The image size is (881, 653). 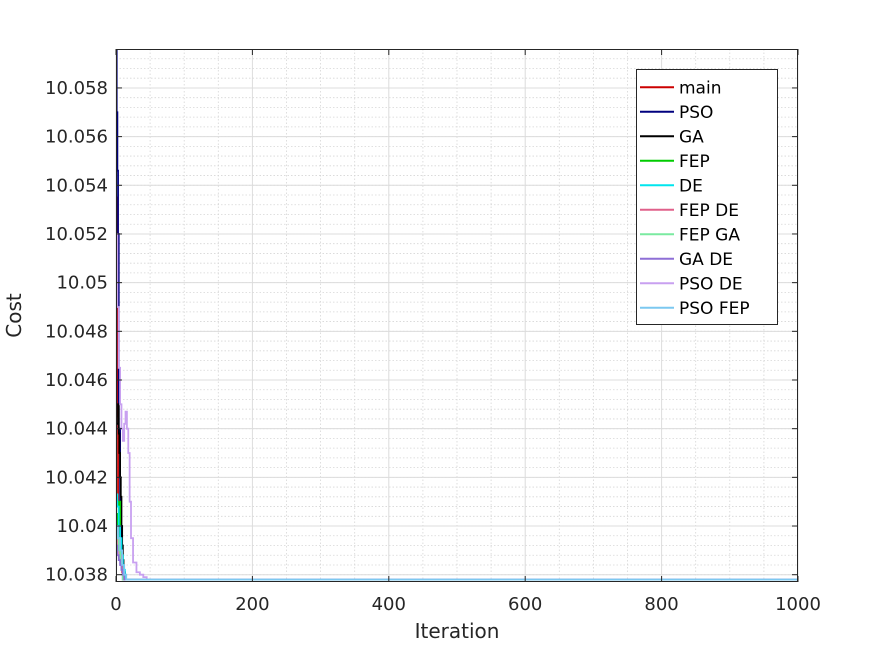 What do you see at coordinates (76, 137) in the screenshot?
I see `y-tick-label: 10.056` at bounding box center [76, 137].